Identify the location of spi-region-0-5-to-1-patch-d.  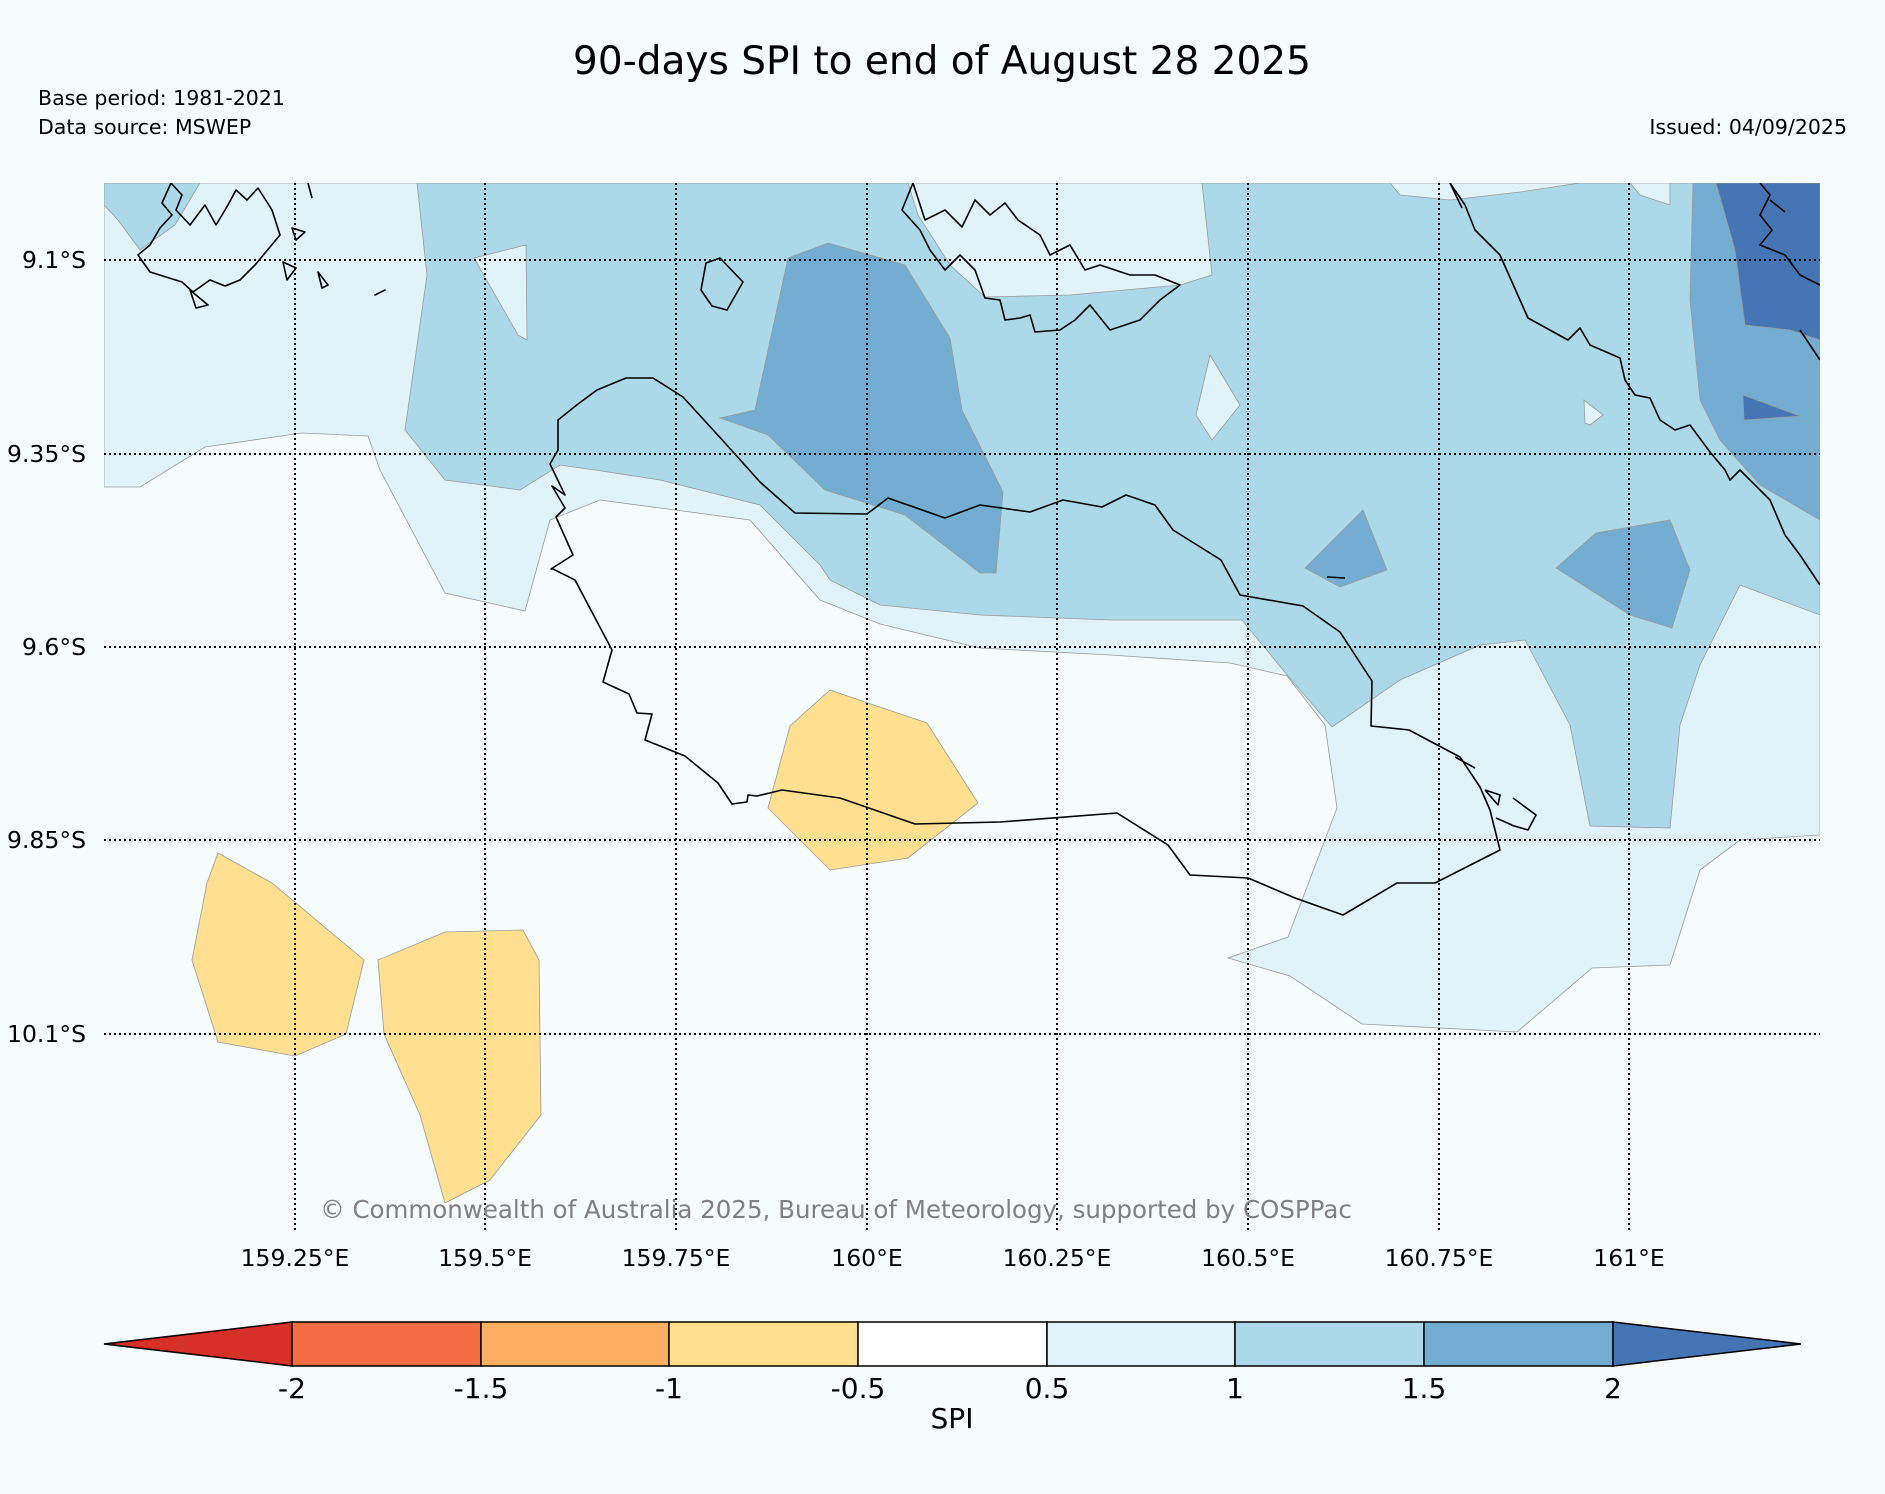
(1593, 412).